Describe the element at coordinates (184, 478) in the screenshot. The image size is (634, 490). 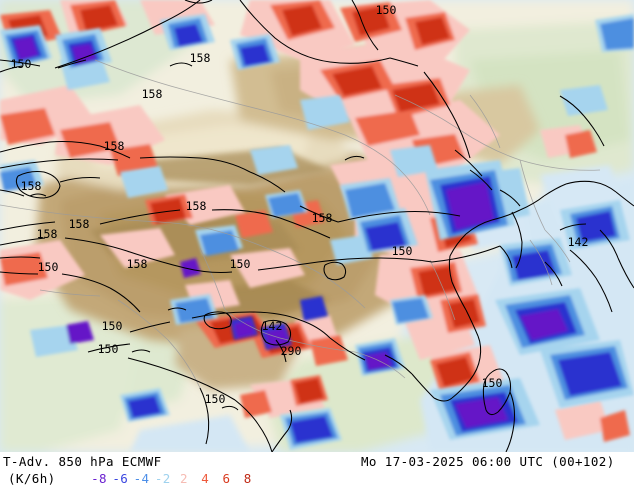
I see `color-scale-tick-2: 2` at that location.